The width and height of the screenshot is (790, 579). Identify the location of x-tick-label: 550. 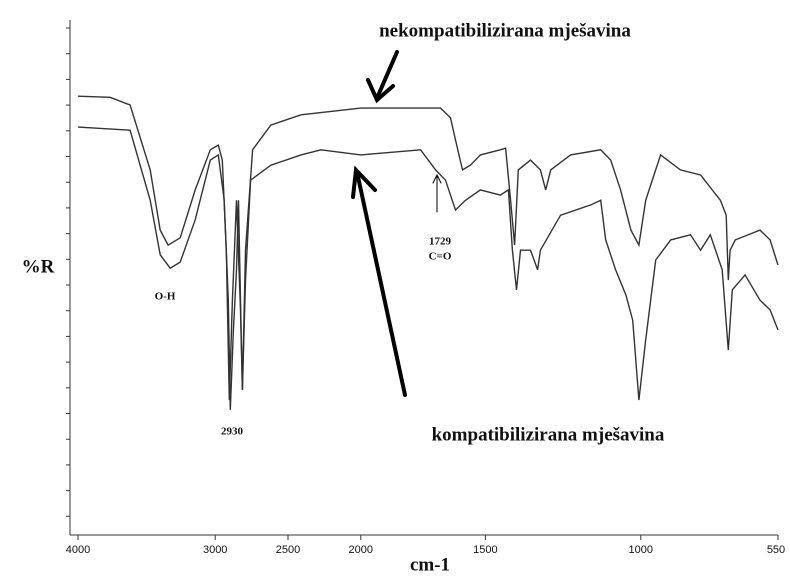
(776, 550).